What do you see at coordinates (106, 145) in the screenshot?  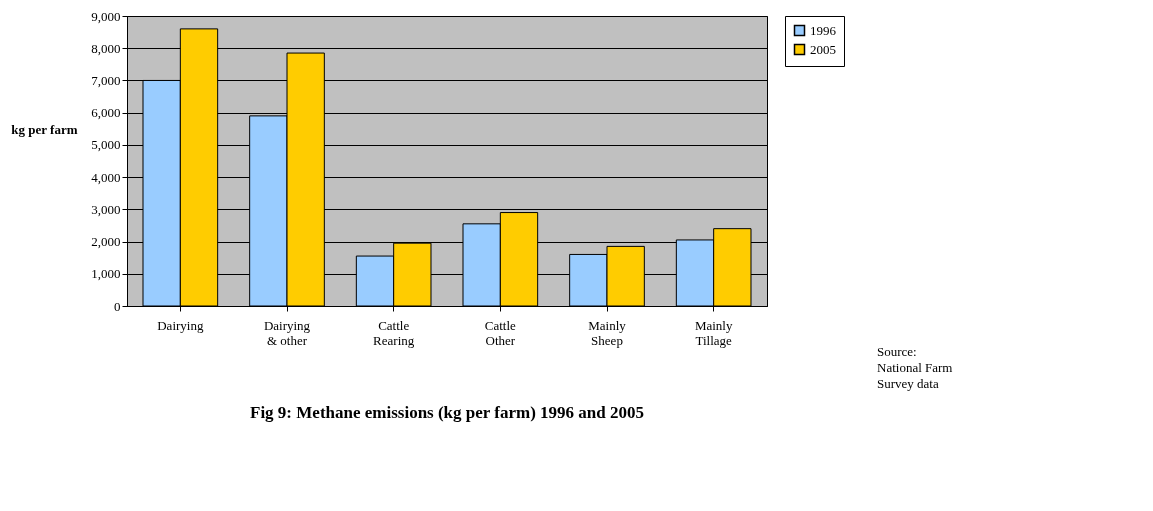 I see `y-tick-label: 5,000` at bounding box center [106, 145].